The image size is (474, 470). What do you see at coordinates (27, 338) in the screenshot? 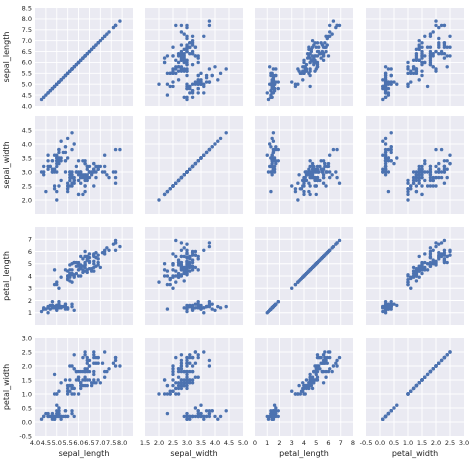
I see `y-tick-label: 3.0` at bounding box center [27, 338].